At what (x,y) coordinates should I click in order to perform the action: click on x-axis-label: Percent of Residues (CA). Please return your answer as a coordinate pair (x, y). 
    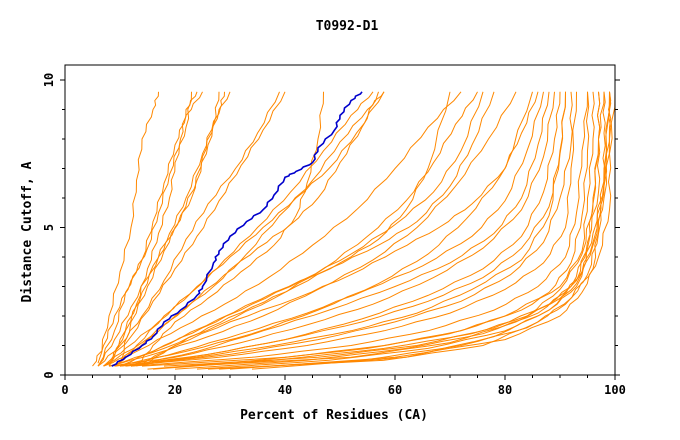
    Looking at the image, I should click on (334, 415).